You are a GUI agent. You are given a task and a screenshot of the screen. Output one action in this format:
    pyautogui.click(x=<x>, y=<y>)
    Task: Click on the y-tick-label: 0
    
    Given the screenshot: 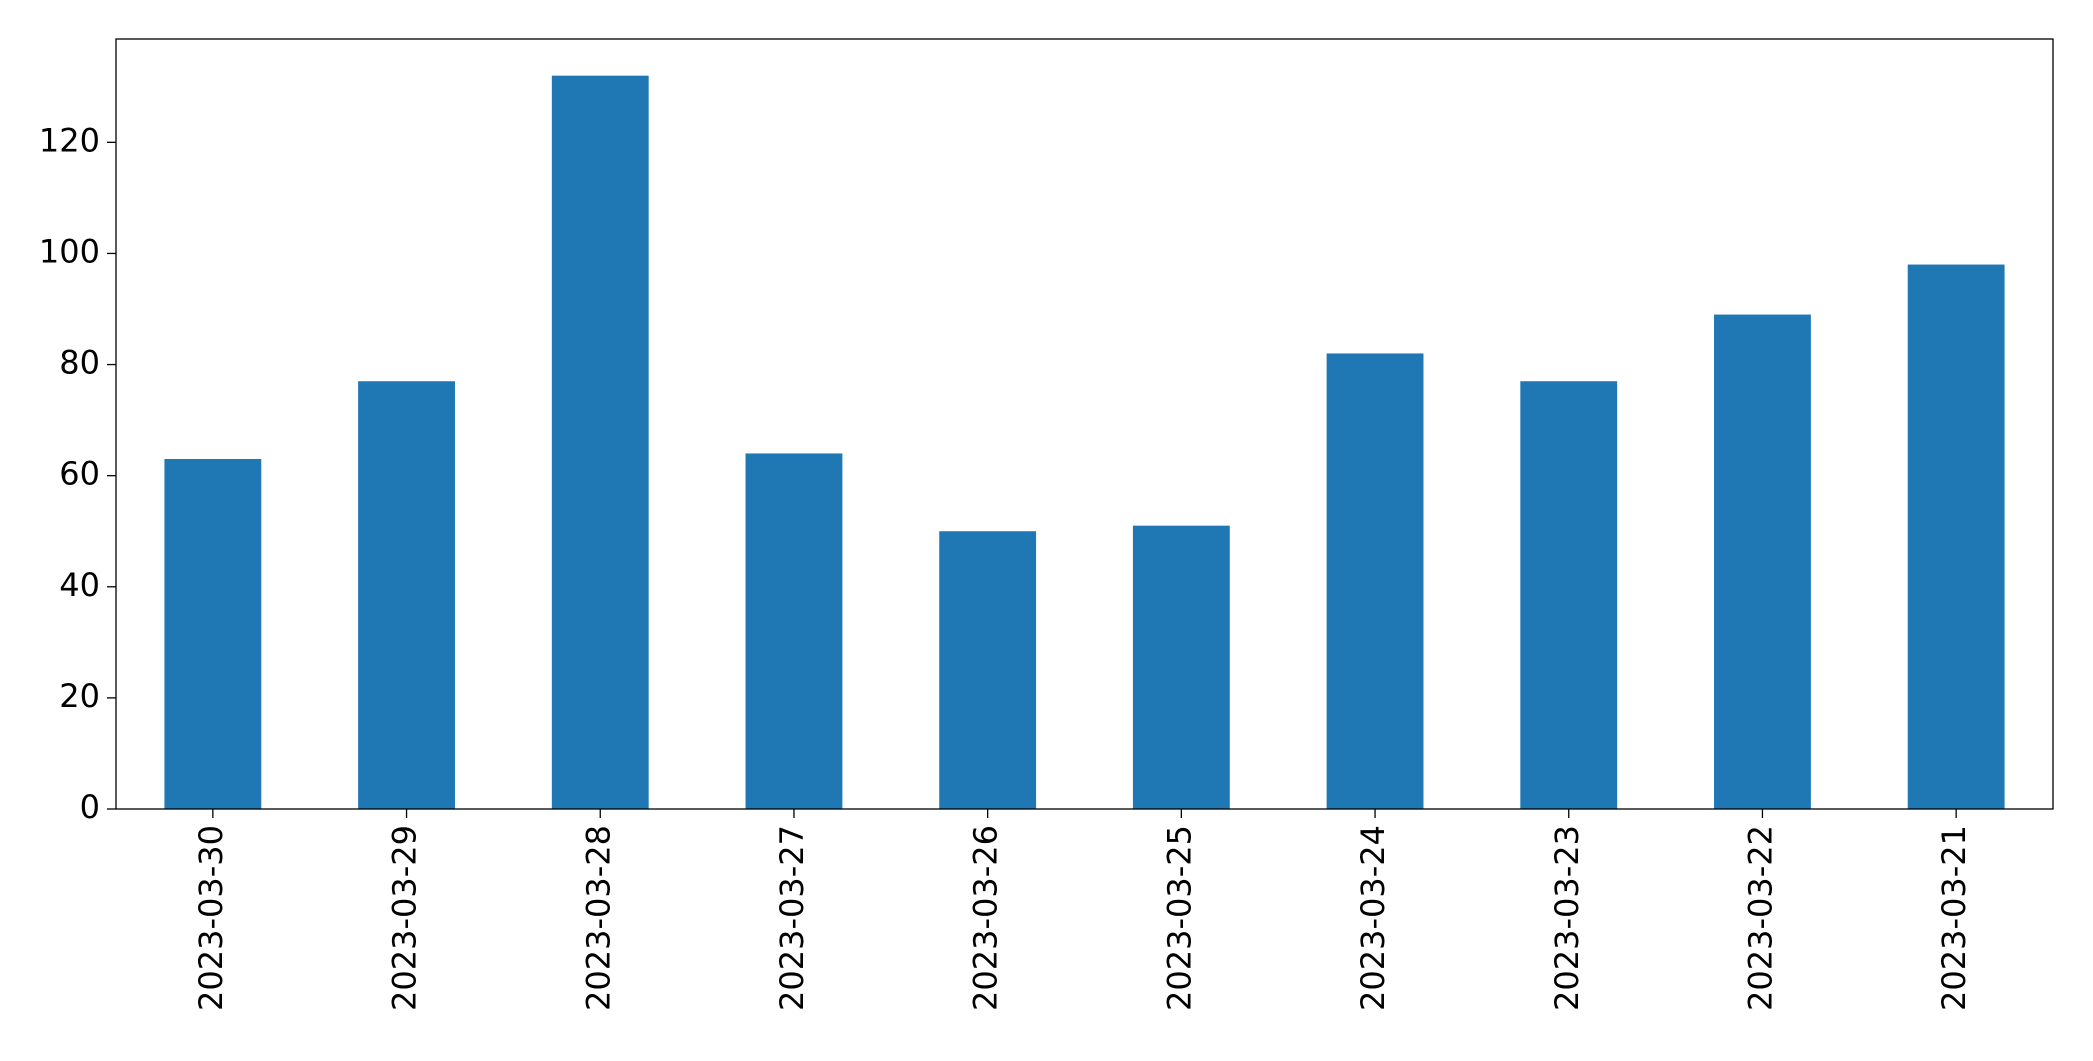 What is the action you would take?
    pyautogui.click(x=90, y=807)
    